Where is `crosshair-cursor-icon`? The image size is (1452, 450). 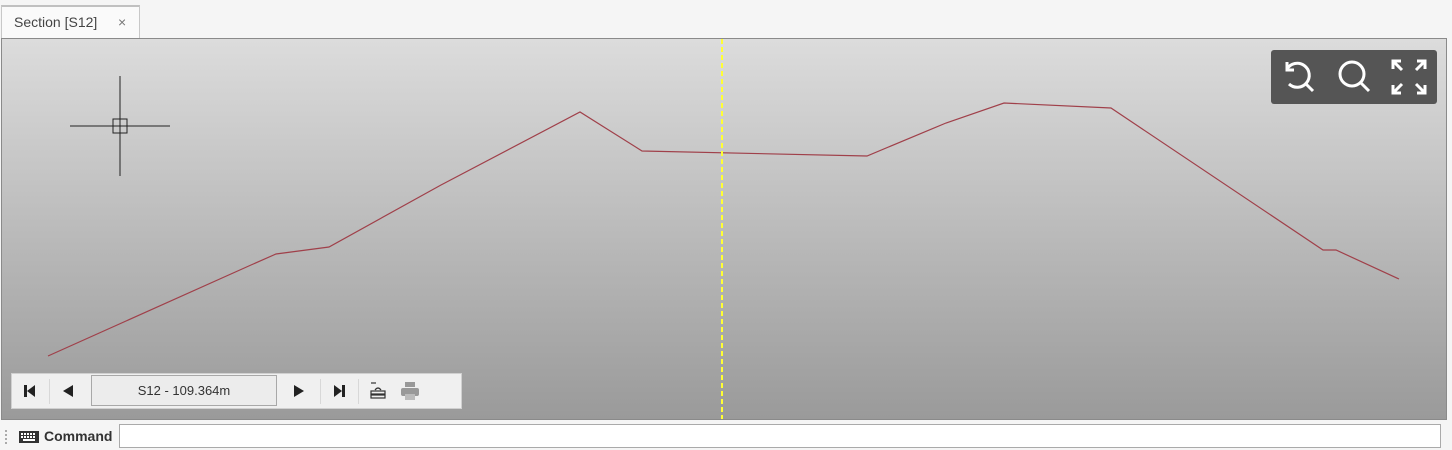 crosshair-cursor-icon is located at coordinates (120, 126).